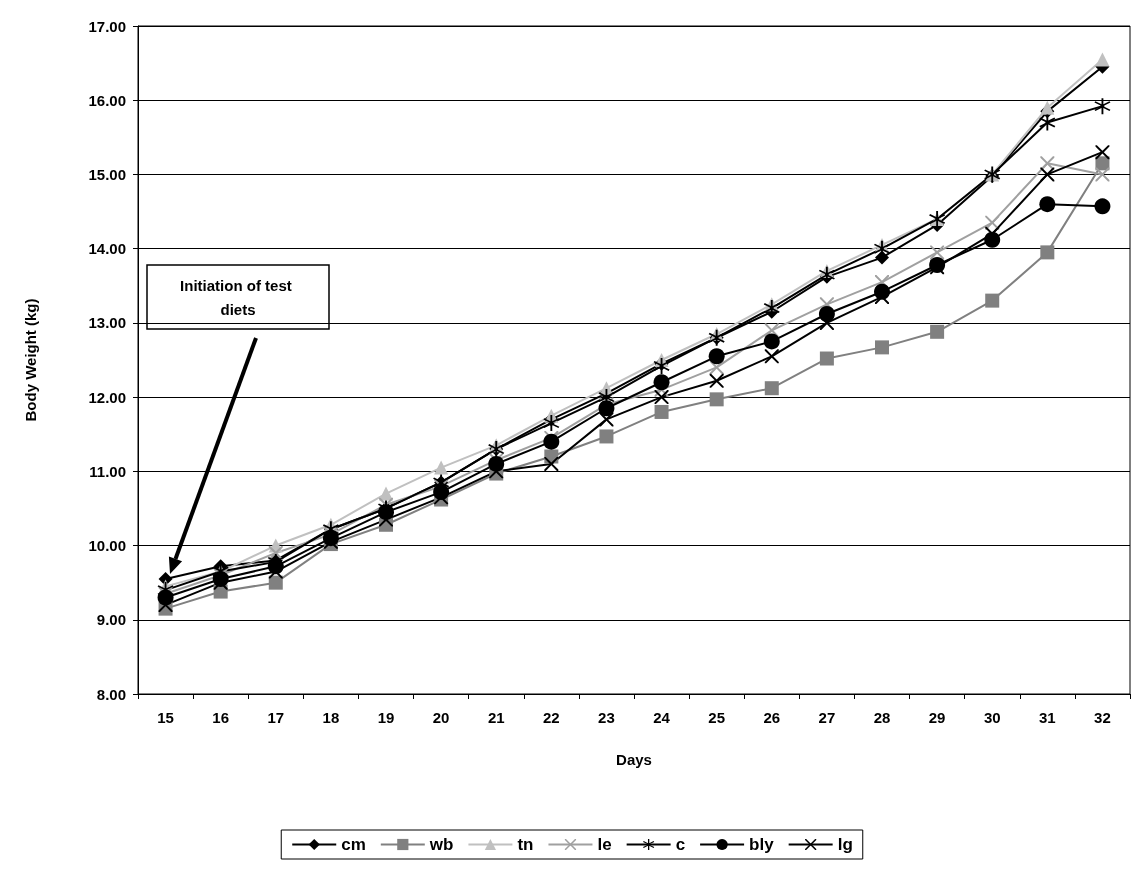  I want to click on y-tick-label: 13.00, so click(107, 323).